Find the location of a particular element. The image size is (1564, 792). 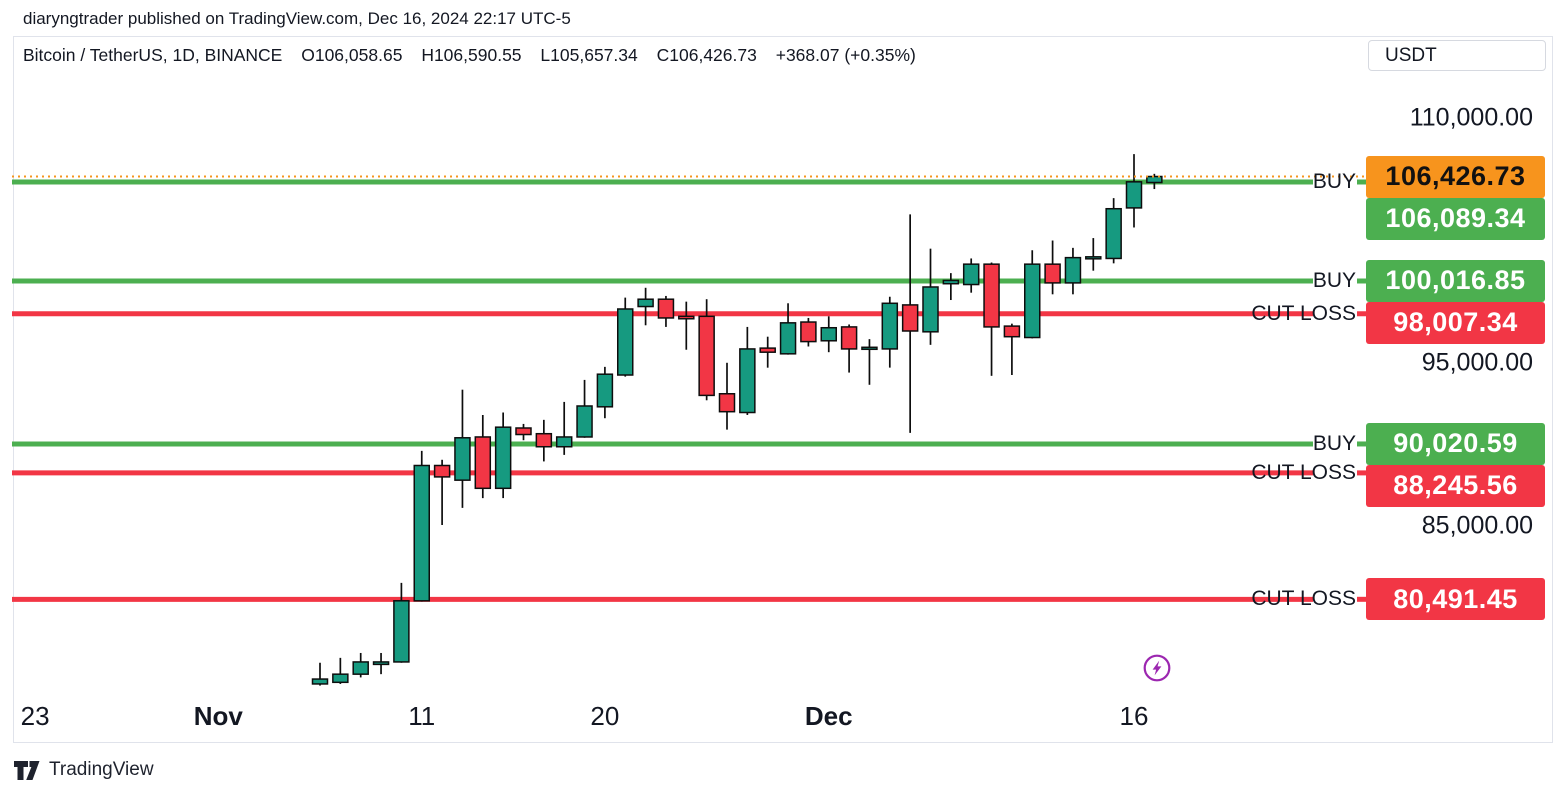

date-axis-label: Nov is located at coordinates (218, 716).